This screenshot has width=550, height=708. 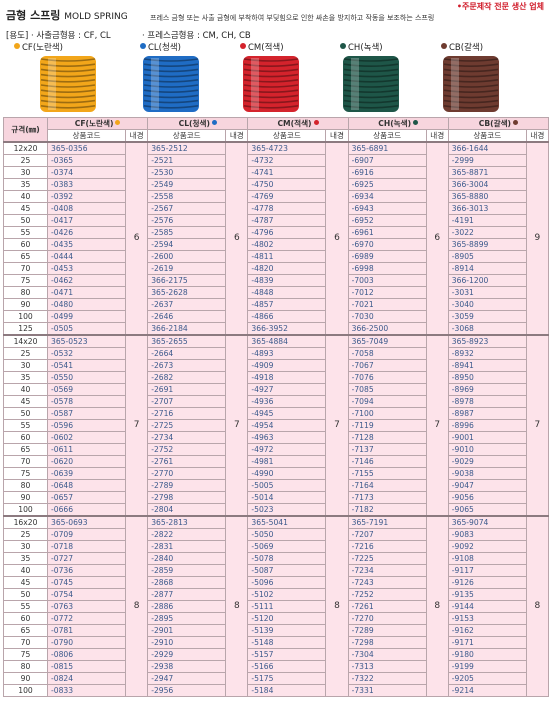 I want to click on code: -2530, so click(x=187, y=172).